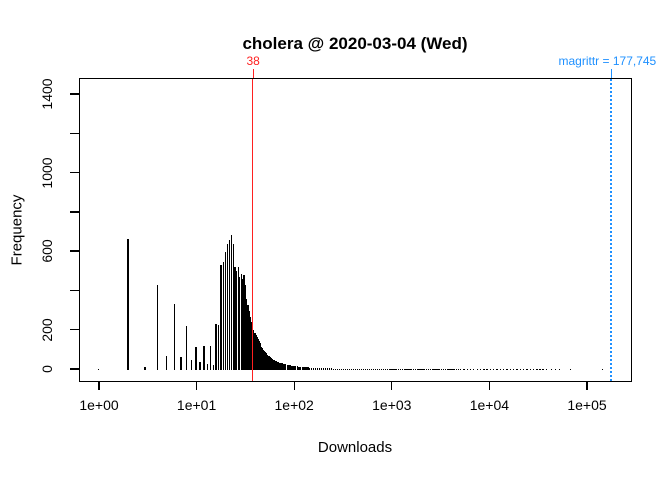  I want to click on x-axis-tick-label: 1e+03, so click(392, 405).